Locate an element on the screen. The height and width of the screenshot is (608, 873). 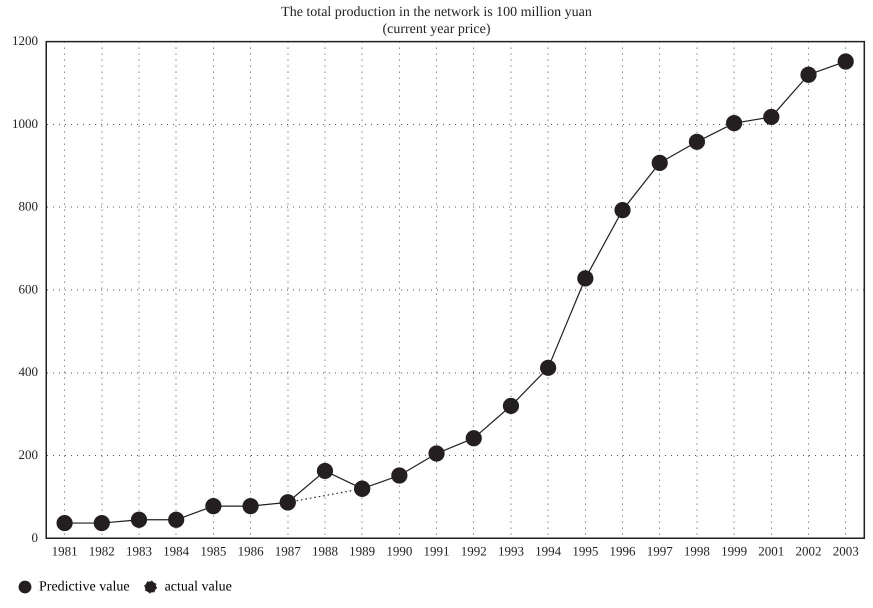
x-tick-label: 1990 is located at coordinates (399, 551).